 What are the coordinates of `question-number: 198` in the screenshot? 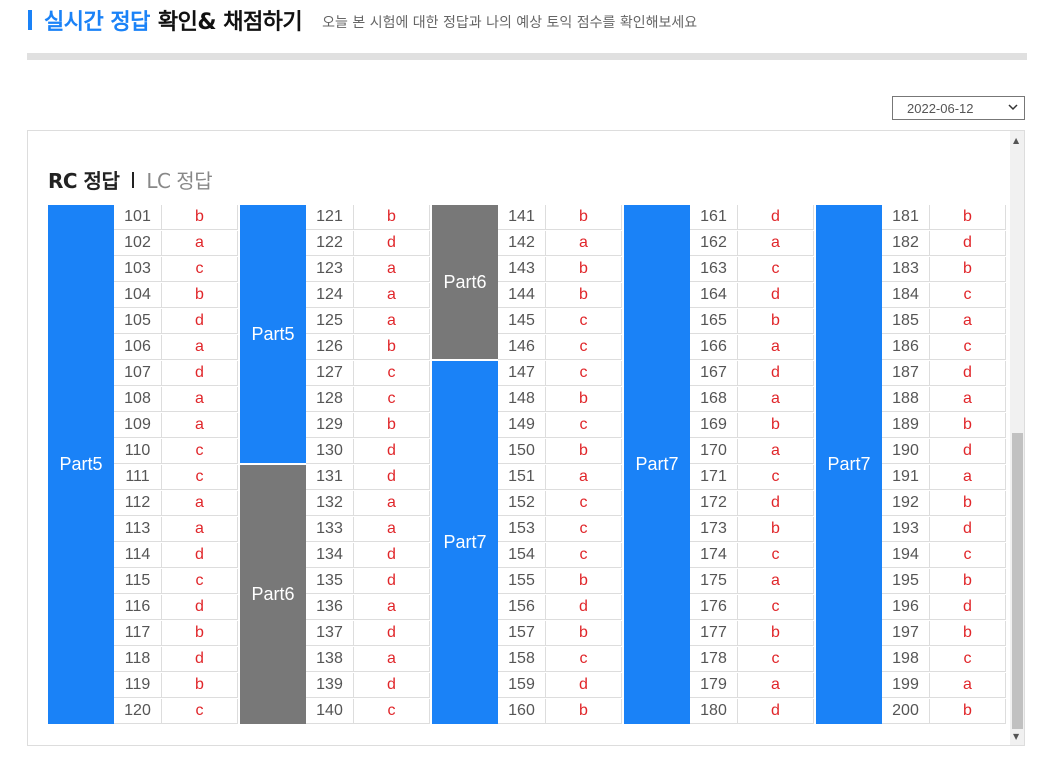 It's located at (906, 659).